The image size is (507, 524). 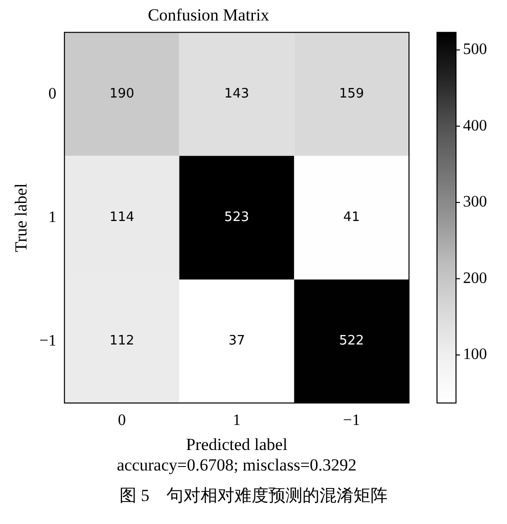 I want to click on data-label: 37, so click(x=236, y=341).